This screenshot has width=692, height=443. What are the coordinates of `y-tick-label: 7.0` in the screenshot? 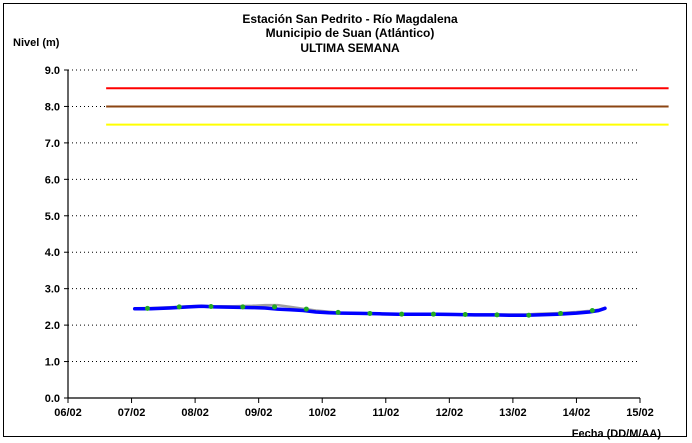 It's located at (52, 144).